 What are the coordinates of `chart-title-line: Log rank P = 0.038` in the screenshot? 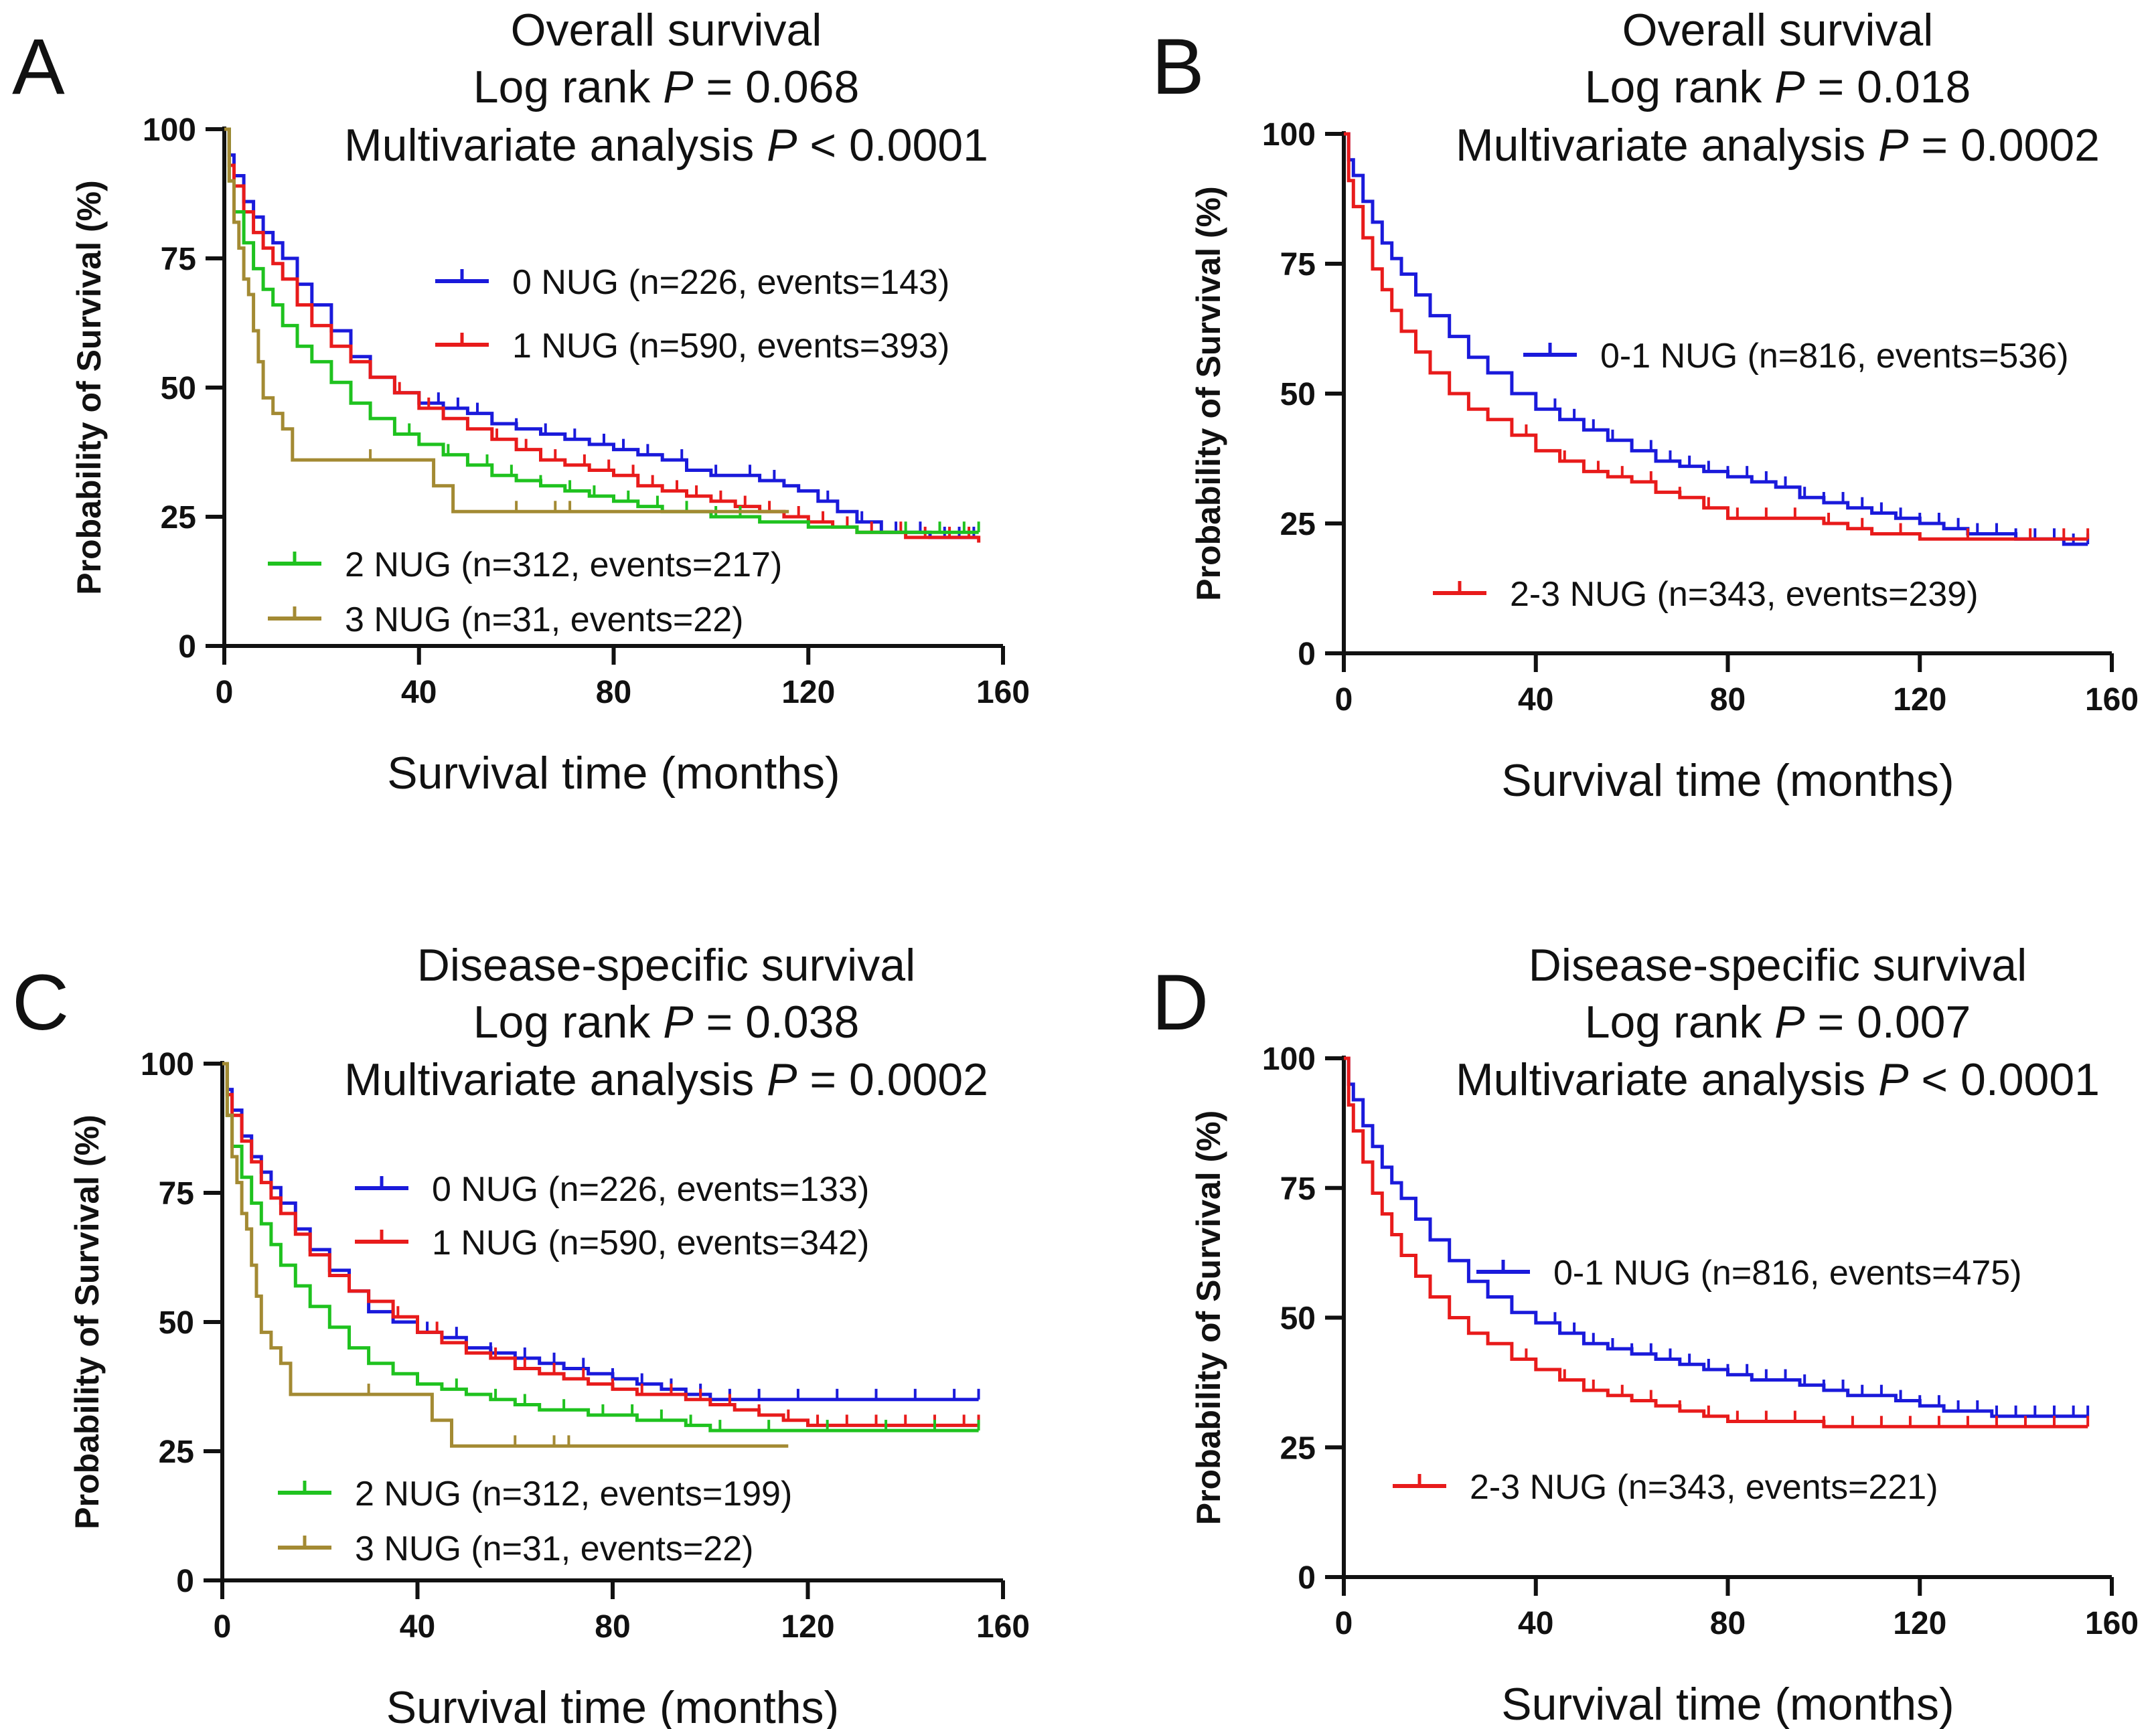 It's located at (666, 1022).